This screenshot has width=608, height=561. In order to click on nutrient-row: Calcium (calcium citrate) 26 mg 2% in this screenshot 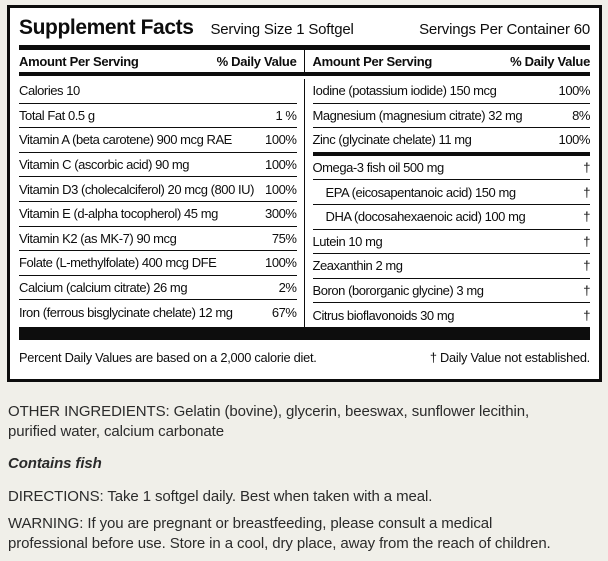, I will do `click(158, 287)`.